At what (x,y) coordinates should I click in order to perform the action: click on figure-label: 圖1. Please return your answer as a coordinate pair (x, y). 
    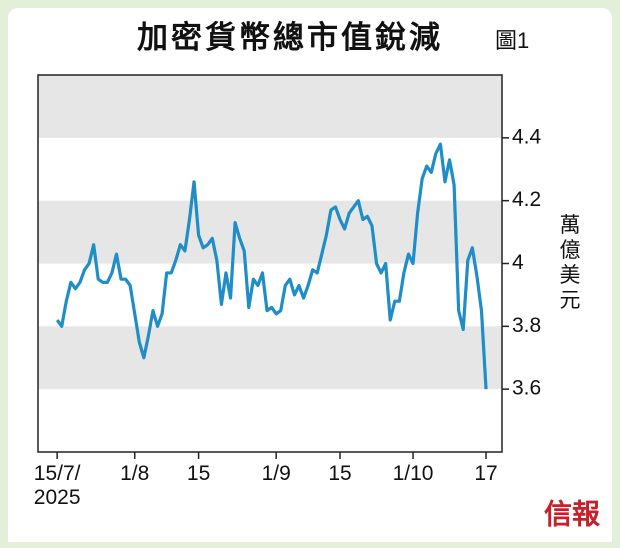
    Looking at the image, I should click on (512, 40).